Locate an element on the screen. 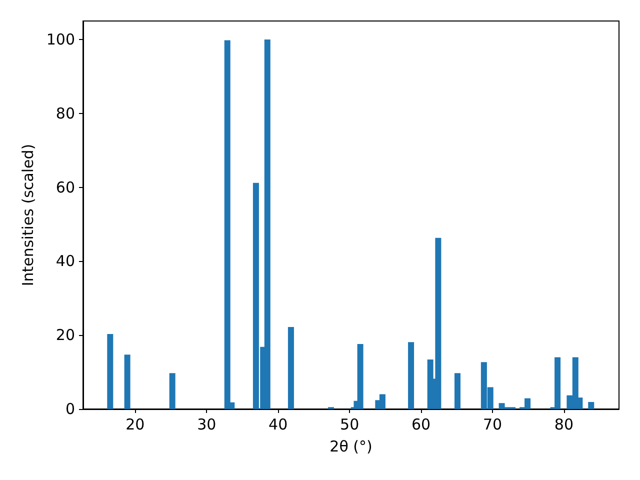 This screenshot has height=480, width=640. x-tick-label: 30 is located at coordinates (206, 425).